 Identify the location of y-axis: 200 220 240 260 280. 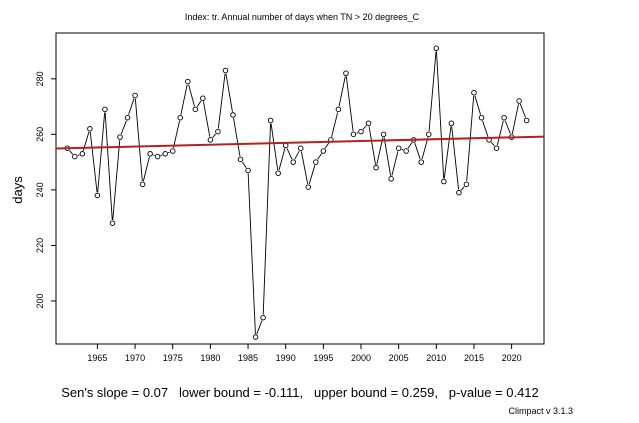
(45, 189).